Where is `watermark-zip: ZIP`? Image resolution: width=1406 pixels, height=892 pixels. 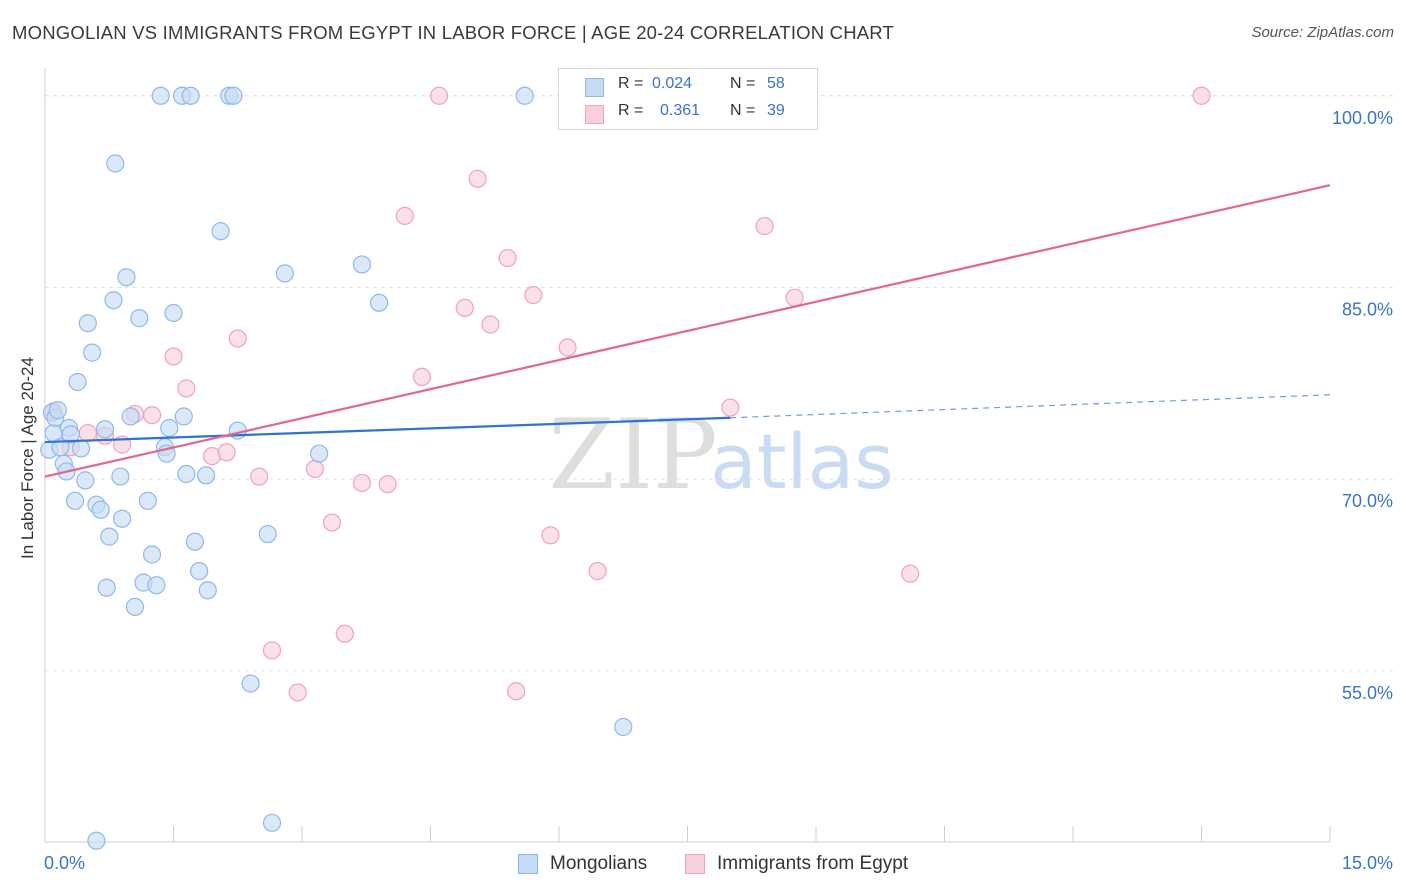
watermark-zip: ZIP is located at coordinates (632, 455).